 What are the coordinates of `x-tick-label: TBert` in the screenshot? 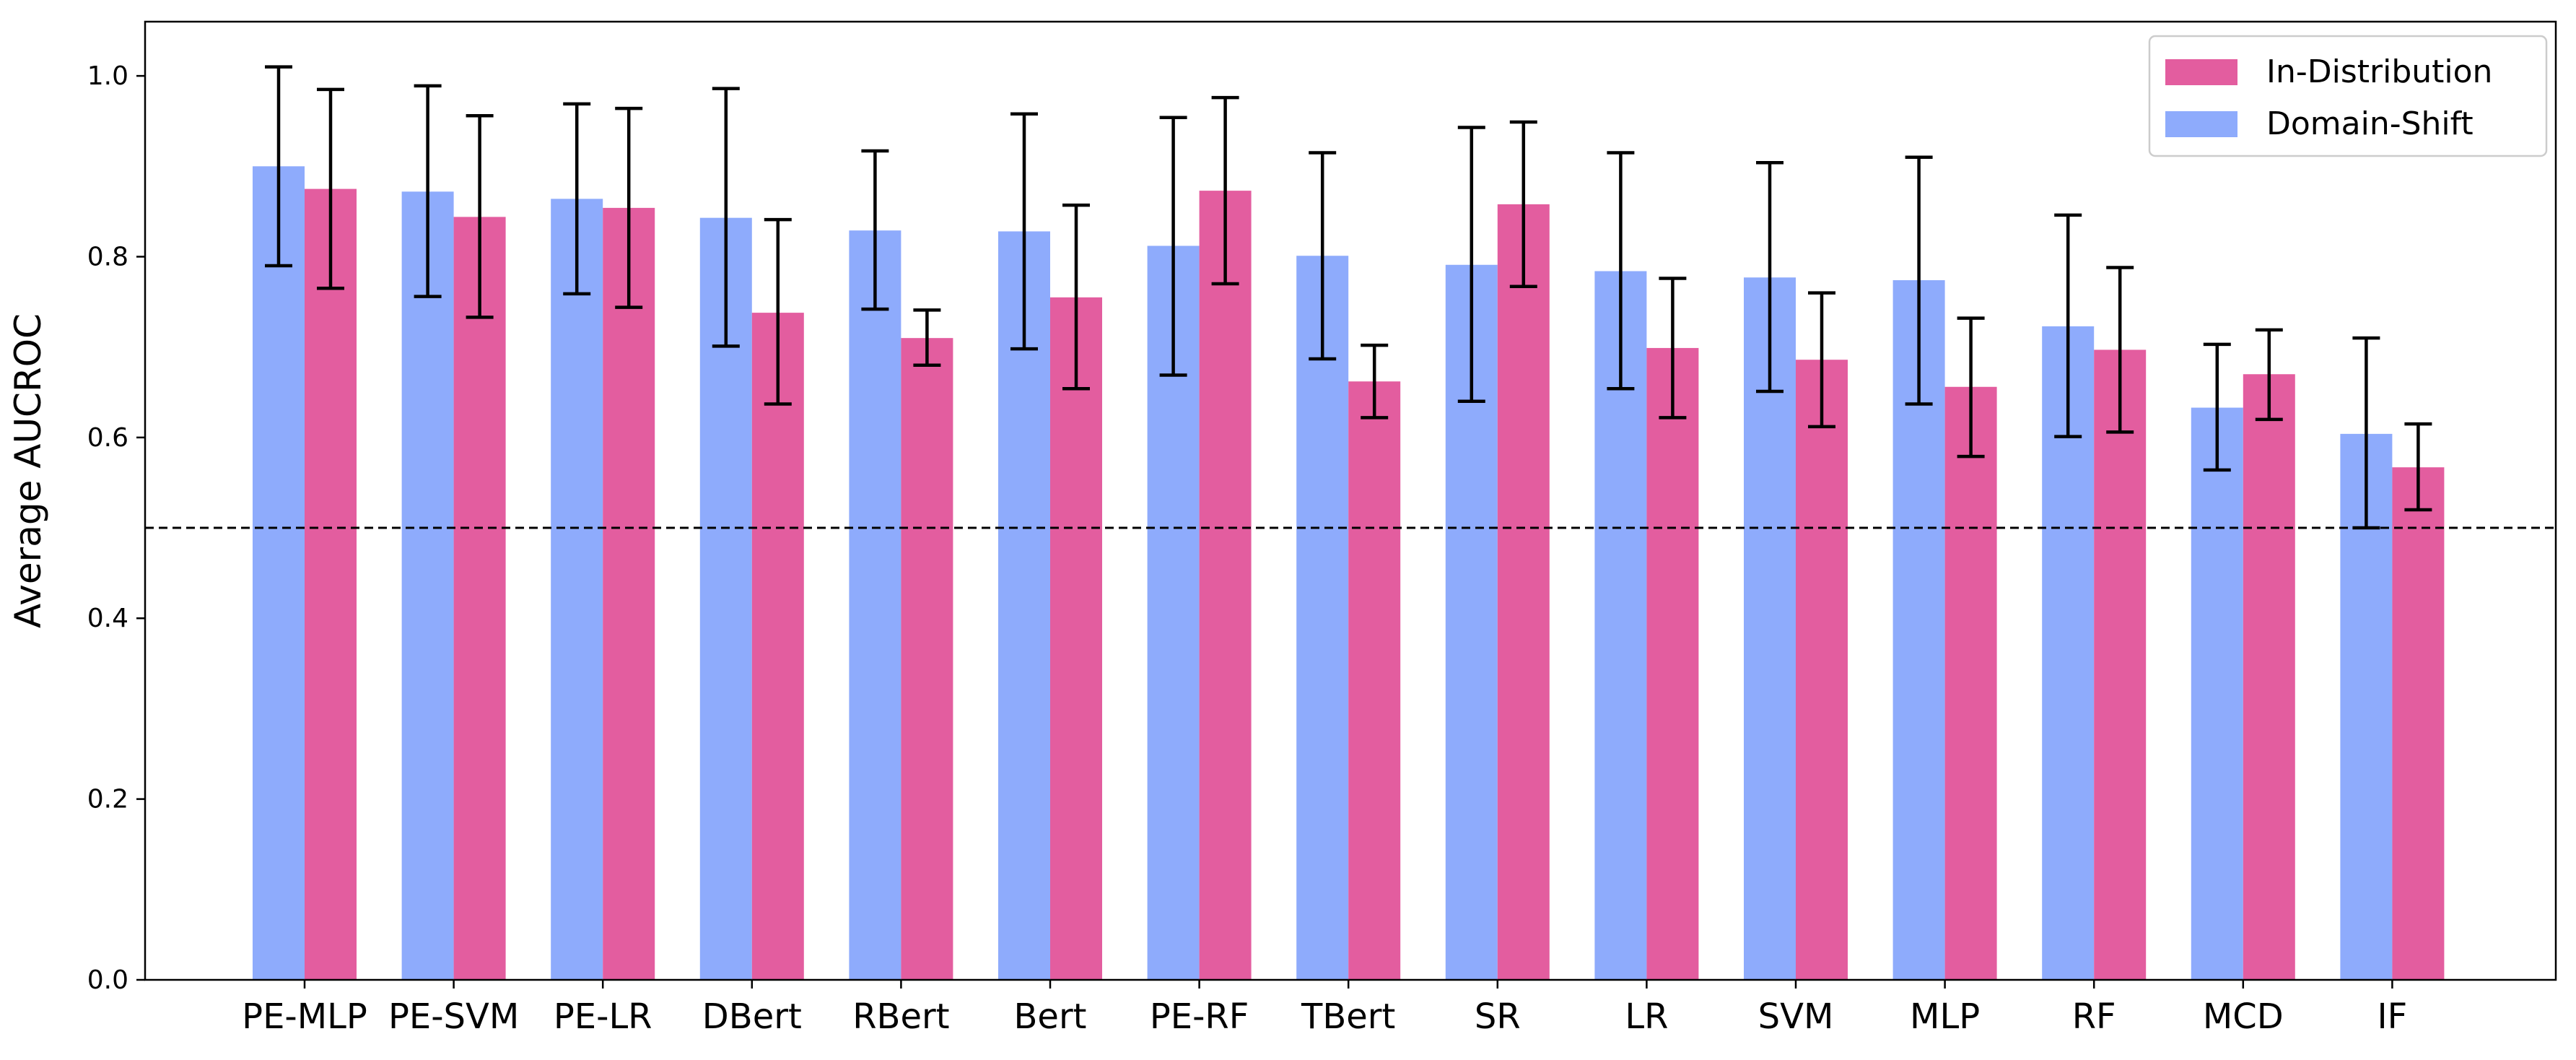 It's located at (1348, 1016).